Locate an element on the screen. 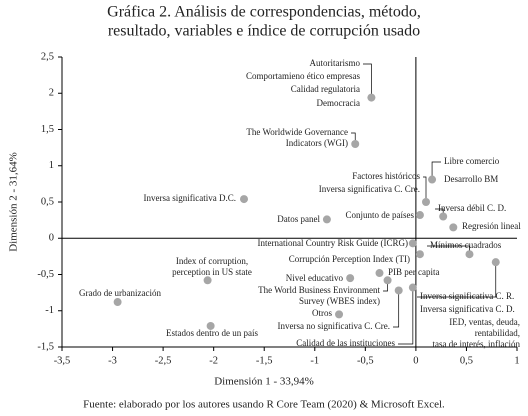 This screenshot has width=528, height=416. point-label: tasa de interés, inflación is located at coordinates (477, 344).